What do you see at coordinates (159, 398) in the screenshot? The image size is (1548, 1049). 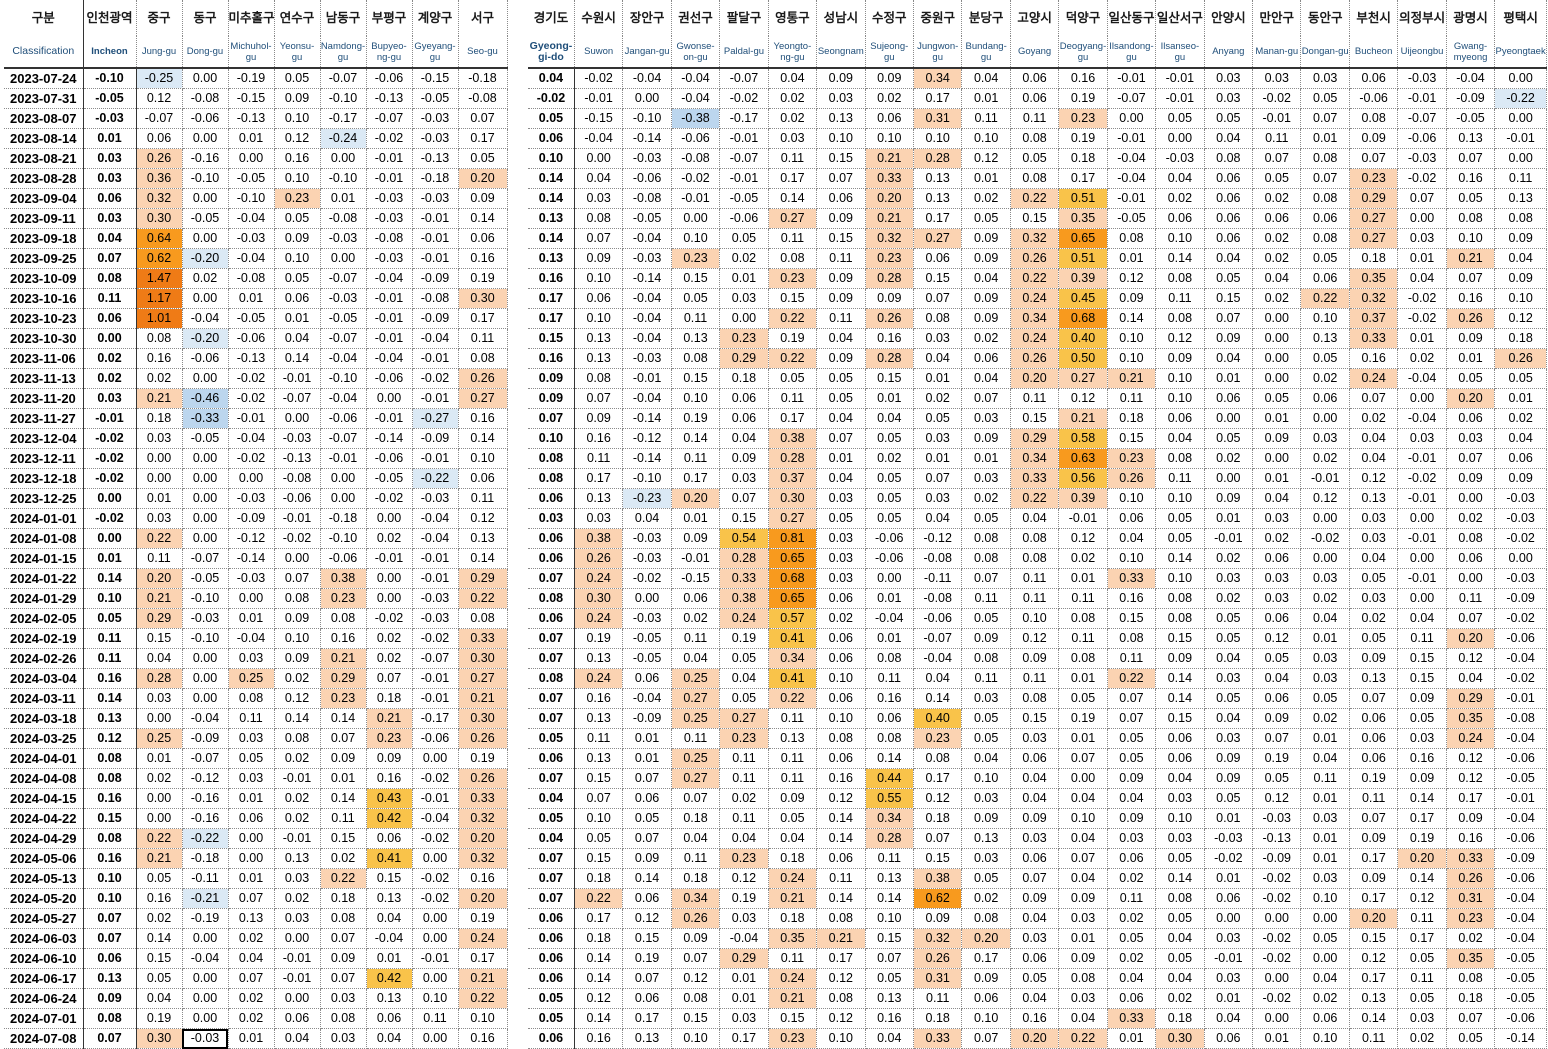 I see `left-cell: 0.21` at bounding box center [159, 398].